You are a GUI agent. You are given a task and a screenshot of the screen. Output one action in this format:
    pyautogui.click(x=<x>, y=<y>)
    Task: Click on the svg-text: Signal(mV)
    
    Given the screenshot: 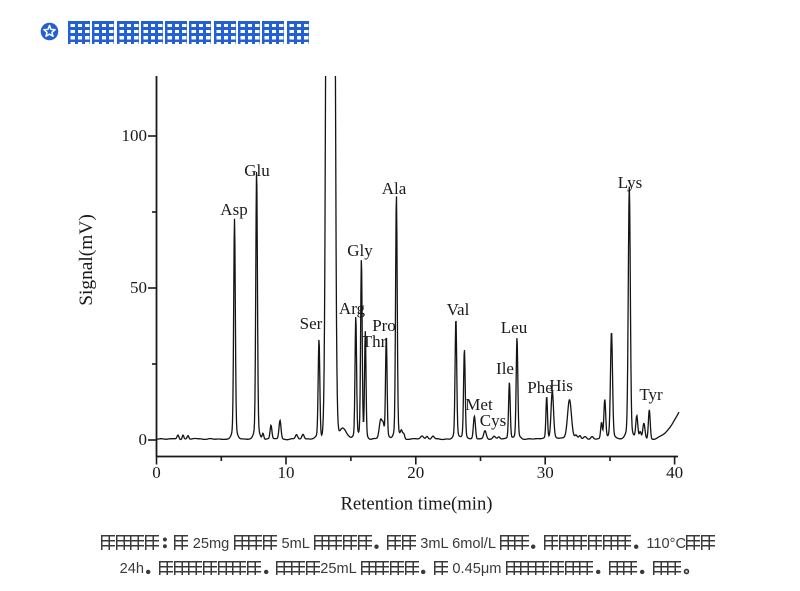 What is the action you would take?
    pyautogui.click(x=86, y=260)
    